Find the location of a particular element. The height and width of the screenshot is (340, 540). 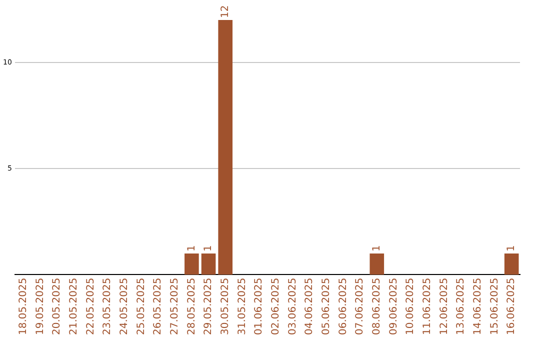

x-tick-label: 13.06.2025 is located at coordinates (461, 307).